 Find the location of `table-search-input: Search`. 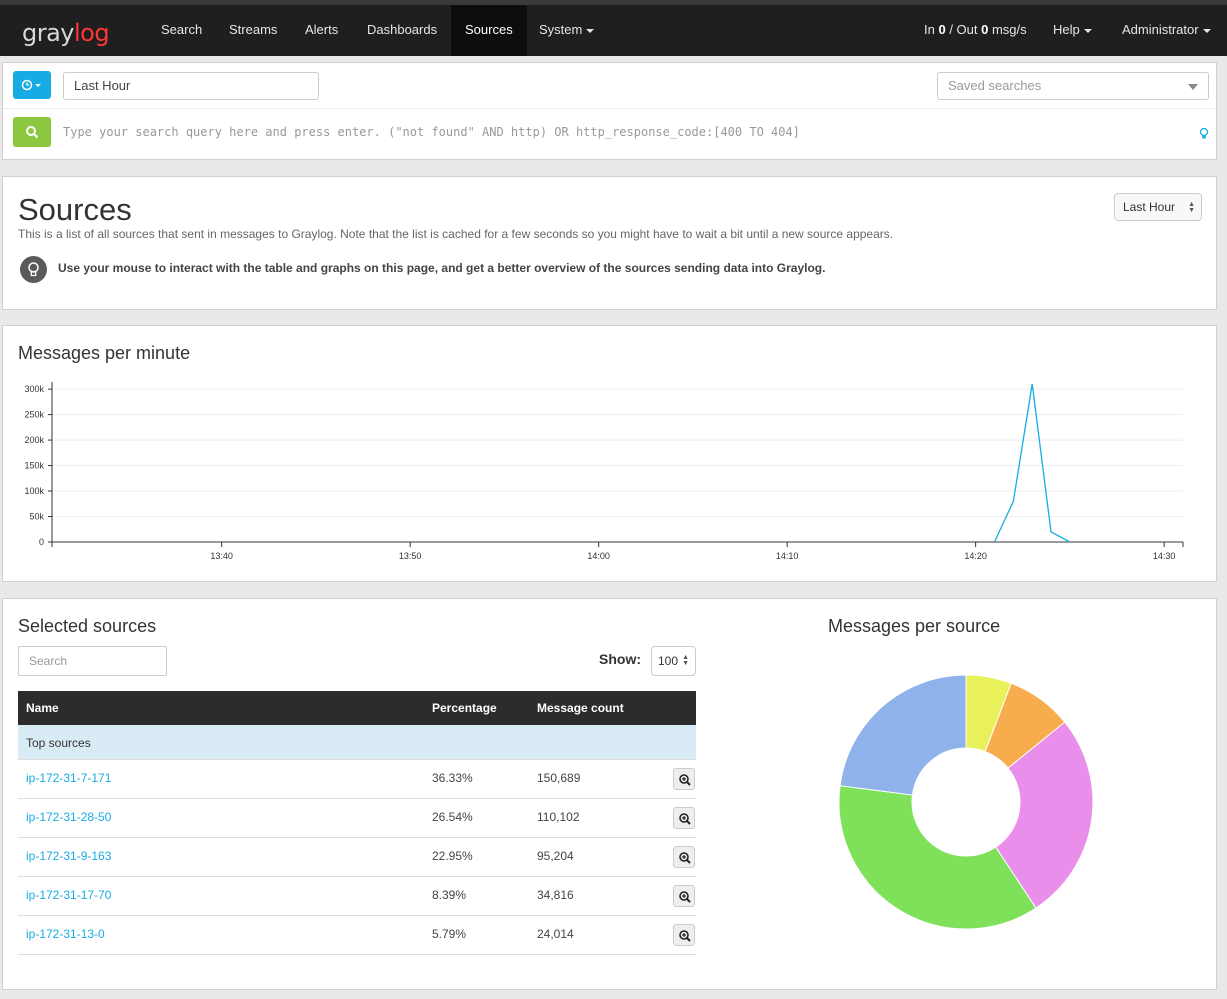

table-search-input: Search is located at coordinates (92, 661).